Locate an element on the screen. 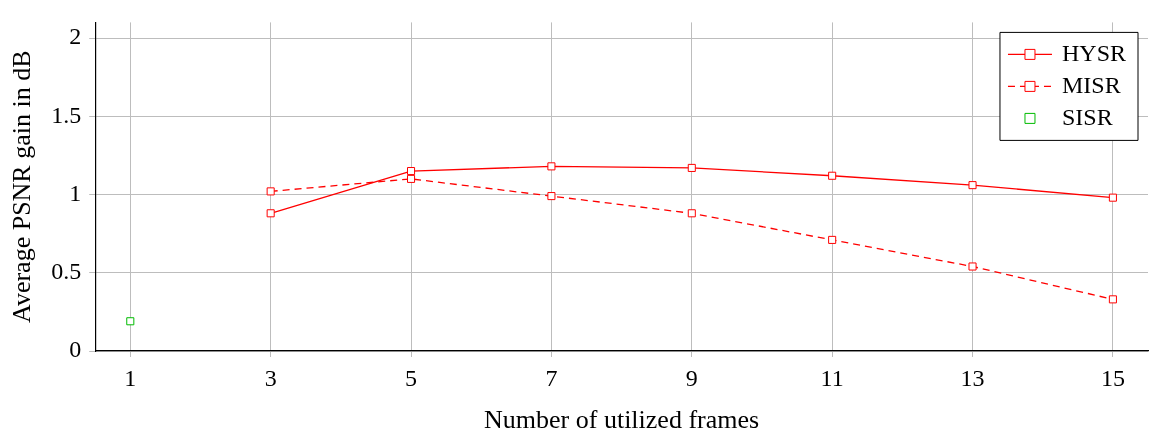  x-tick-label: 1 is located at coordinates (130, 377).